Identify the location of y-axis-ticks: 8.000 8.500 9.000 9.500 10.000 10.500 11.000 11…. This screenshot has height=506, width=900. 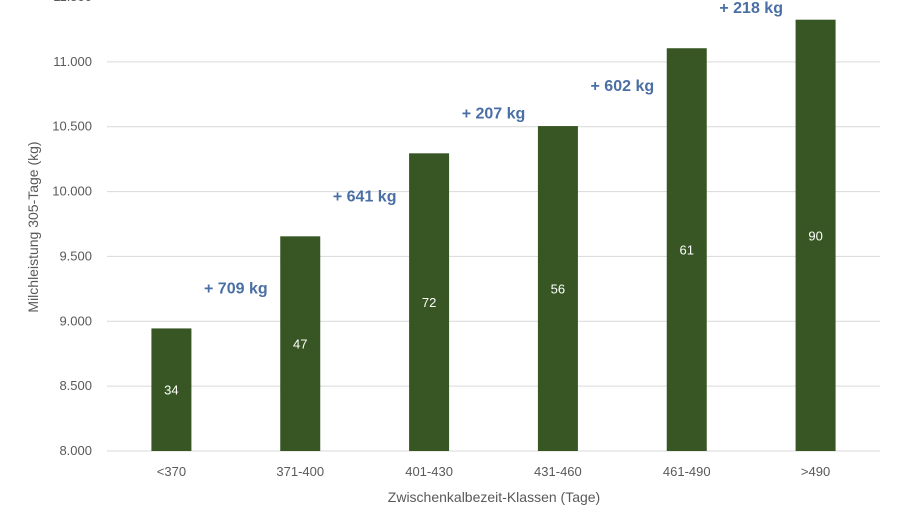
(72, 229).